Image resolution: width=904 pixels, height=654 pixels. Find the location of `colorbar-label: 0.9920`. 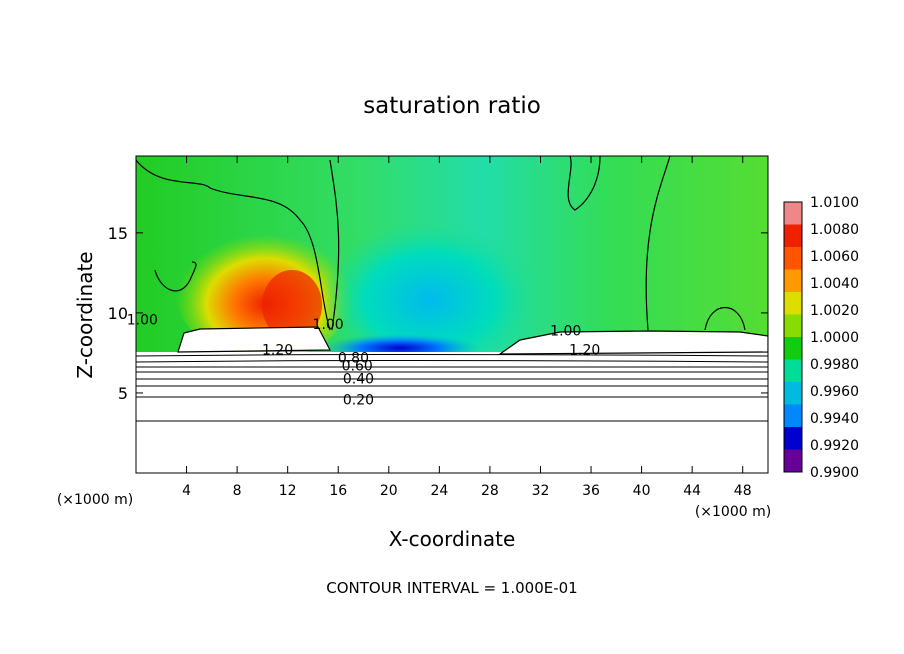

colorbar-label: 0.9920 is located at coordinates (834, 446).